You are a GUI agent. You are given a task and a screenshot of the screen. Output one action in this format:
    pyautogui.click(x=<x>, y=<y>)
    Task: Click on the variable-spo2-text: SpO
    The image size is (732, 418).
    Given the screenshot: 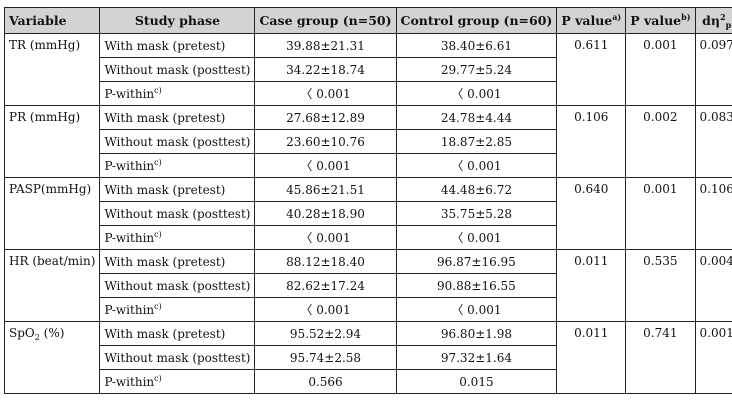 What is the action you would take?
    pyautogui.click(x=22, y=333)
    